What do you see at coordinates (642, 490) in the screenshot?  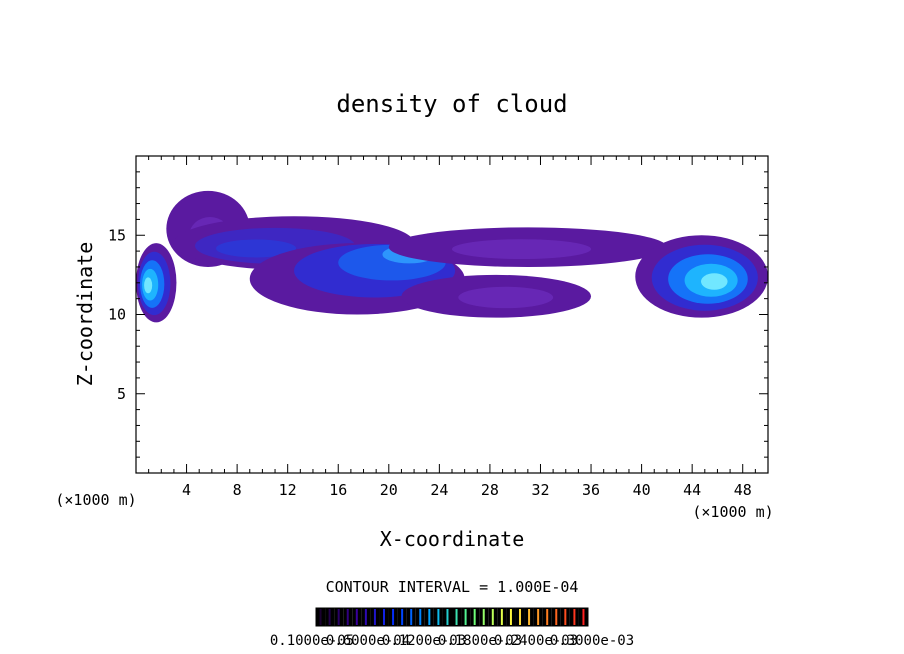 I see `x-tick-label: 40` at bounding box center [642, 490].